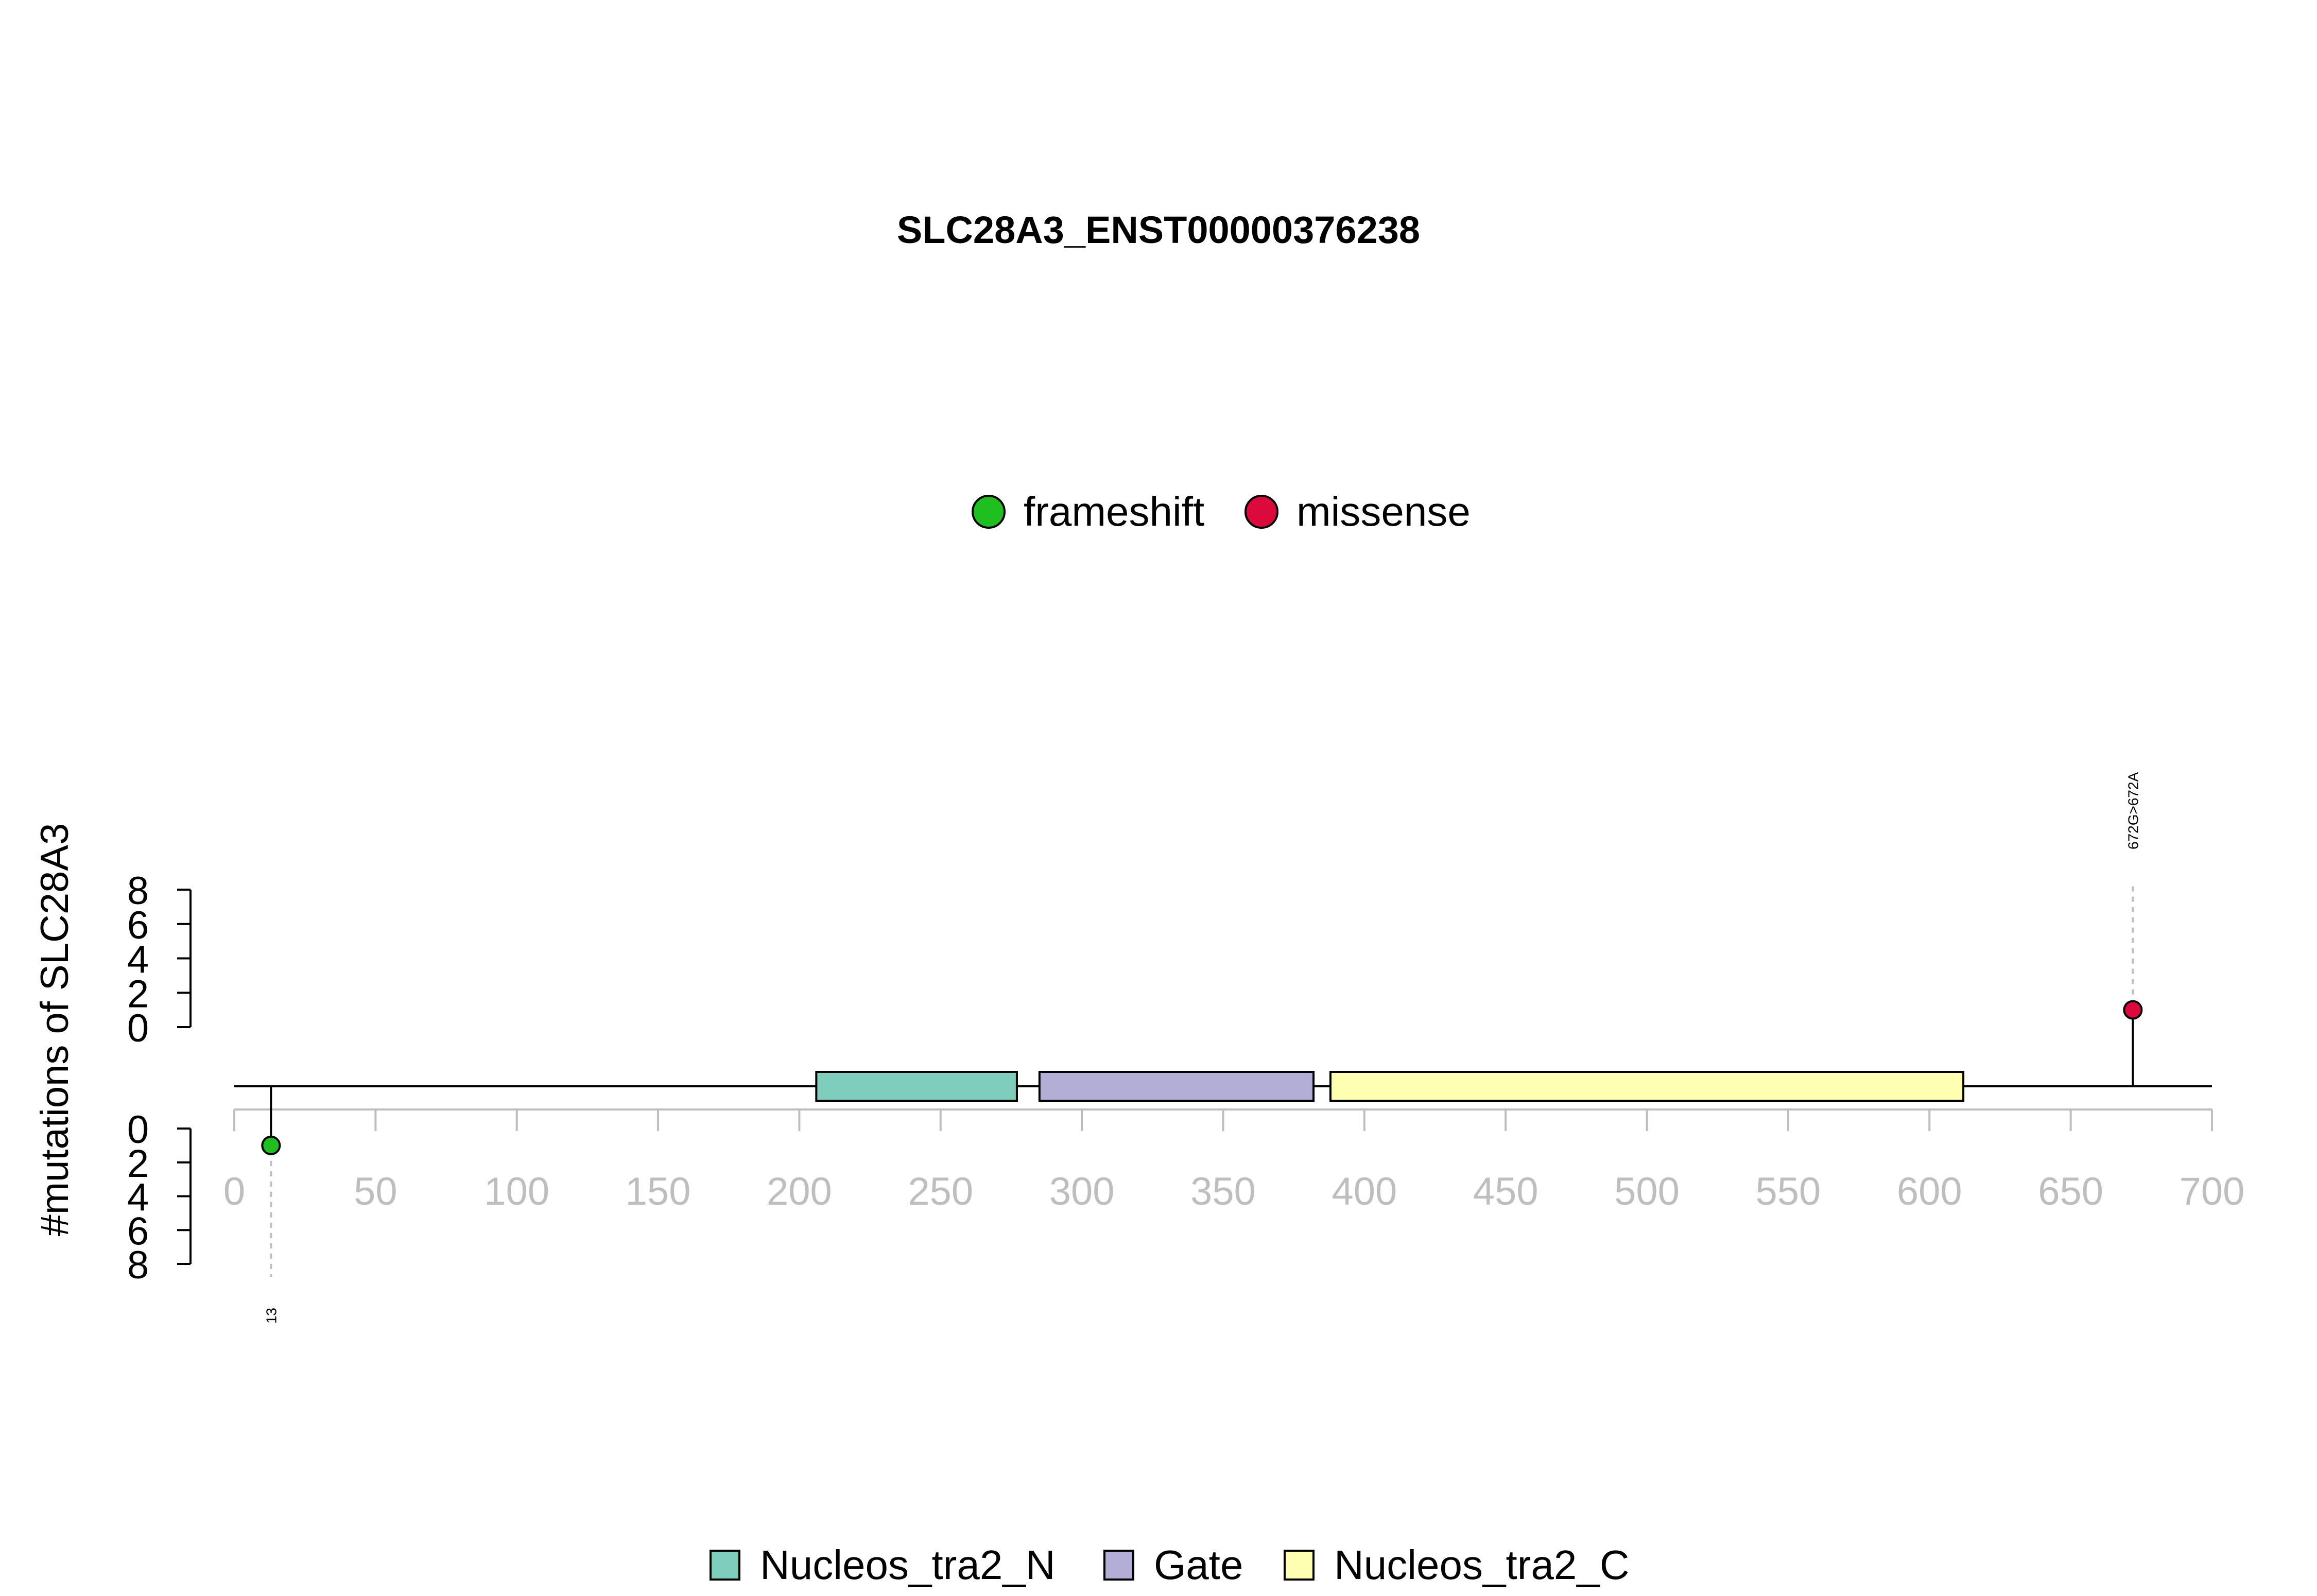 The image size is (2317, 1596). I want to click on x-tick-label: 650, so click(2070, 1191).